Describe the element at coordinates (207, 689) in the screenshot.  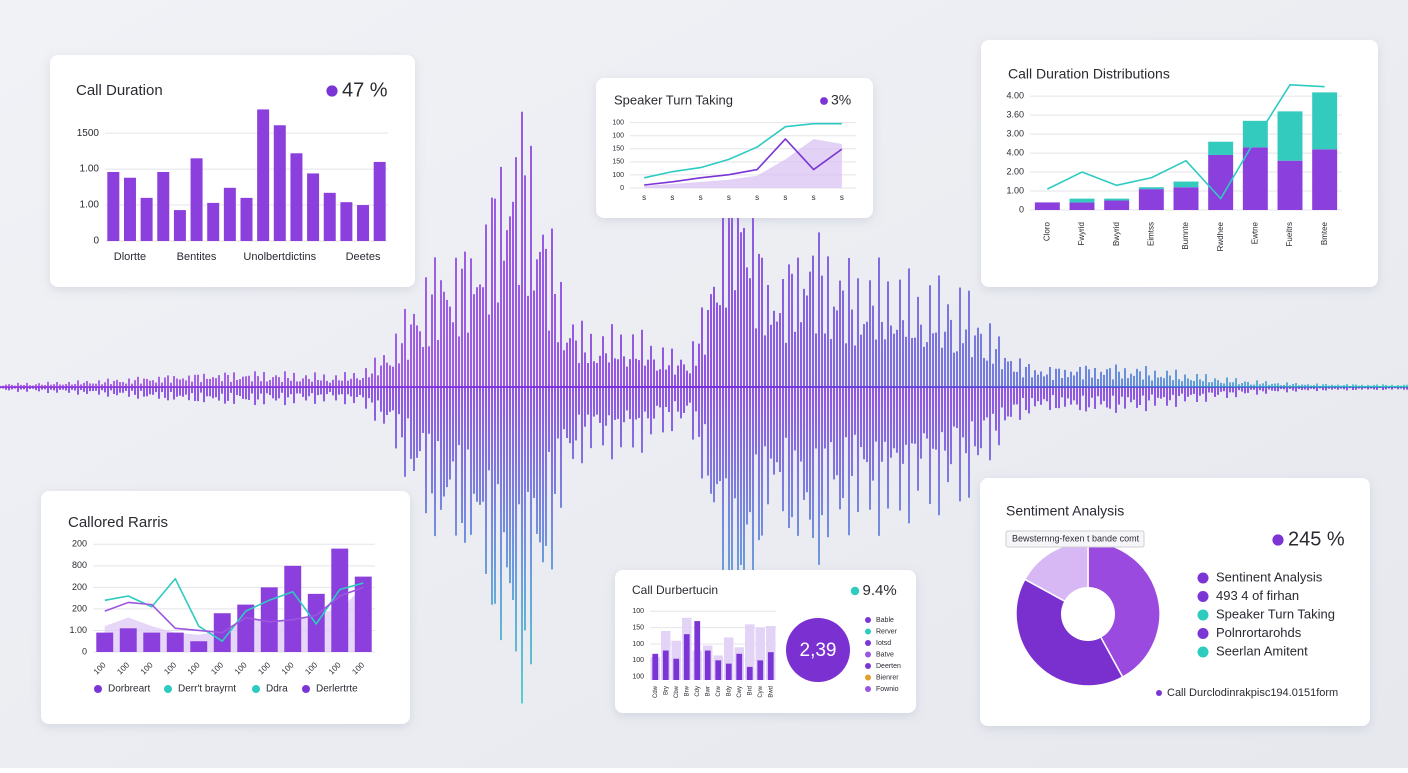
I see `legend-label: Derr't brayrnt` at that location.